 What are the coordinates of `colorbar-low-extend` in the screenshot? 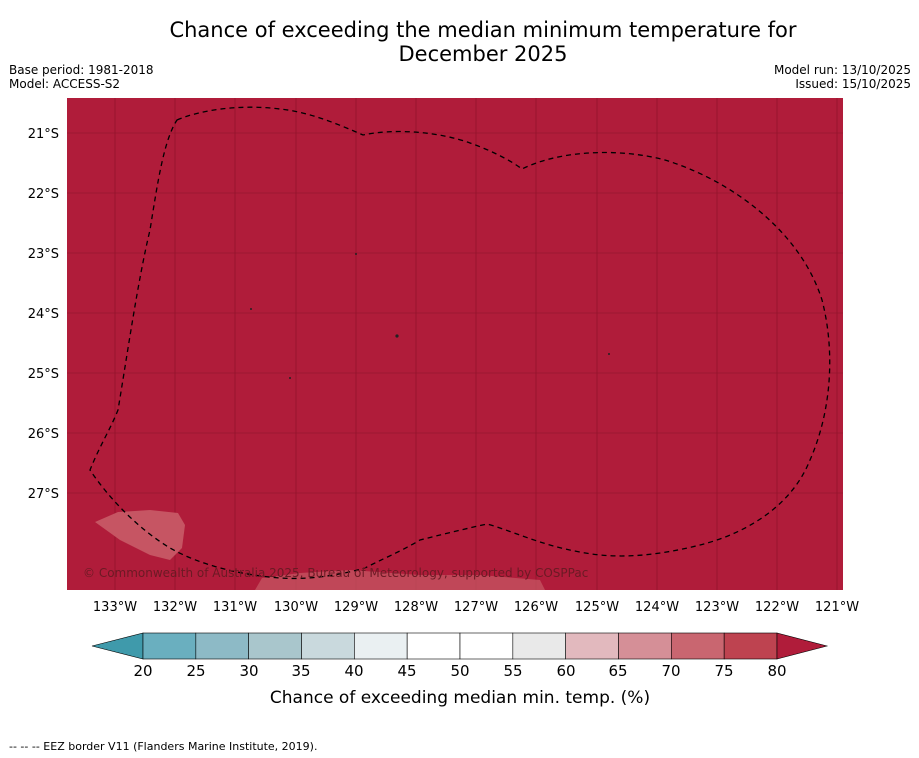 It's located at (117, 646).